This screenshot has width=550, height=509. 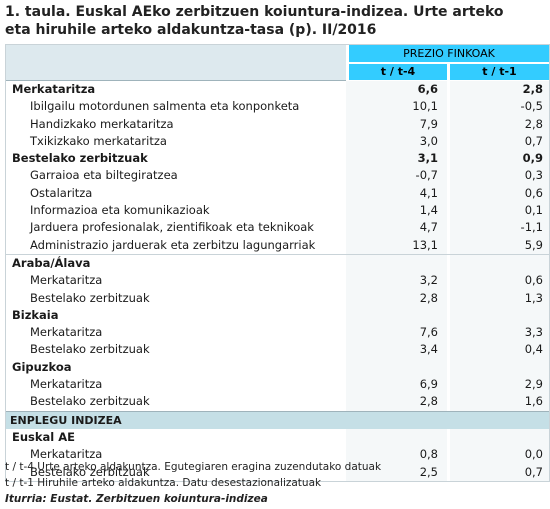 I want to click on row-label: Ostalaritza, so click(x=61, y=192).